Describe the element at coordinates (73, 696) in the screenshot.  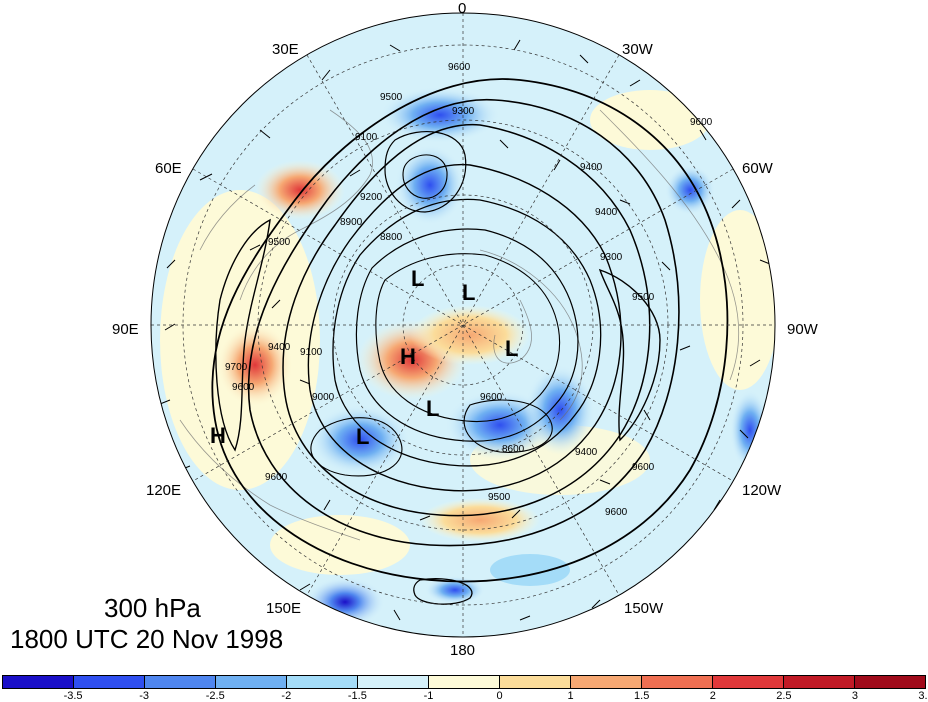
I see `colorbar-tick-label: -3.5` at that location.